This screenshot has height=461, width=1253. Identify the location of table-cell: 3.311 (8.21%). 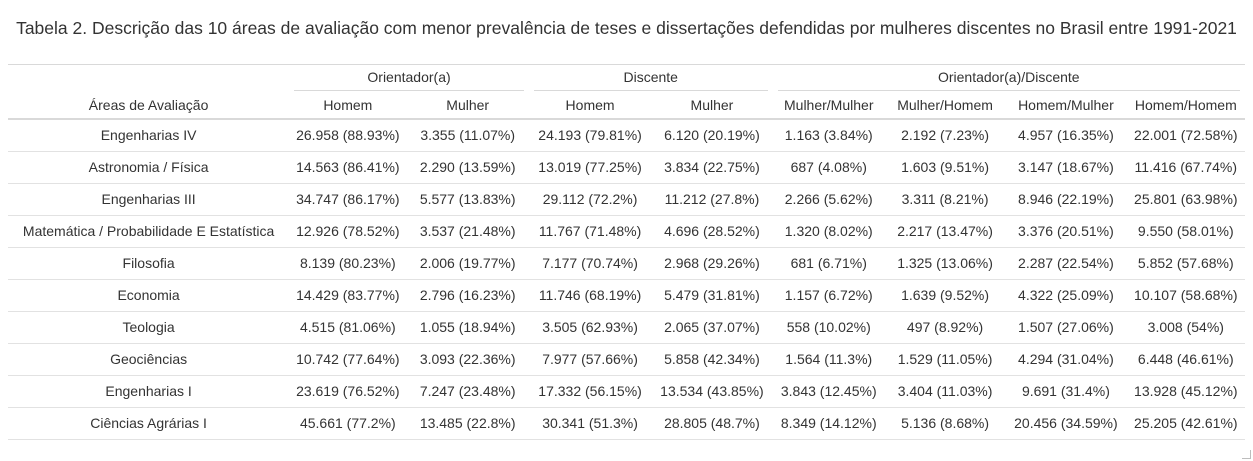
(945, 199).